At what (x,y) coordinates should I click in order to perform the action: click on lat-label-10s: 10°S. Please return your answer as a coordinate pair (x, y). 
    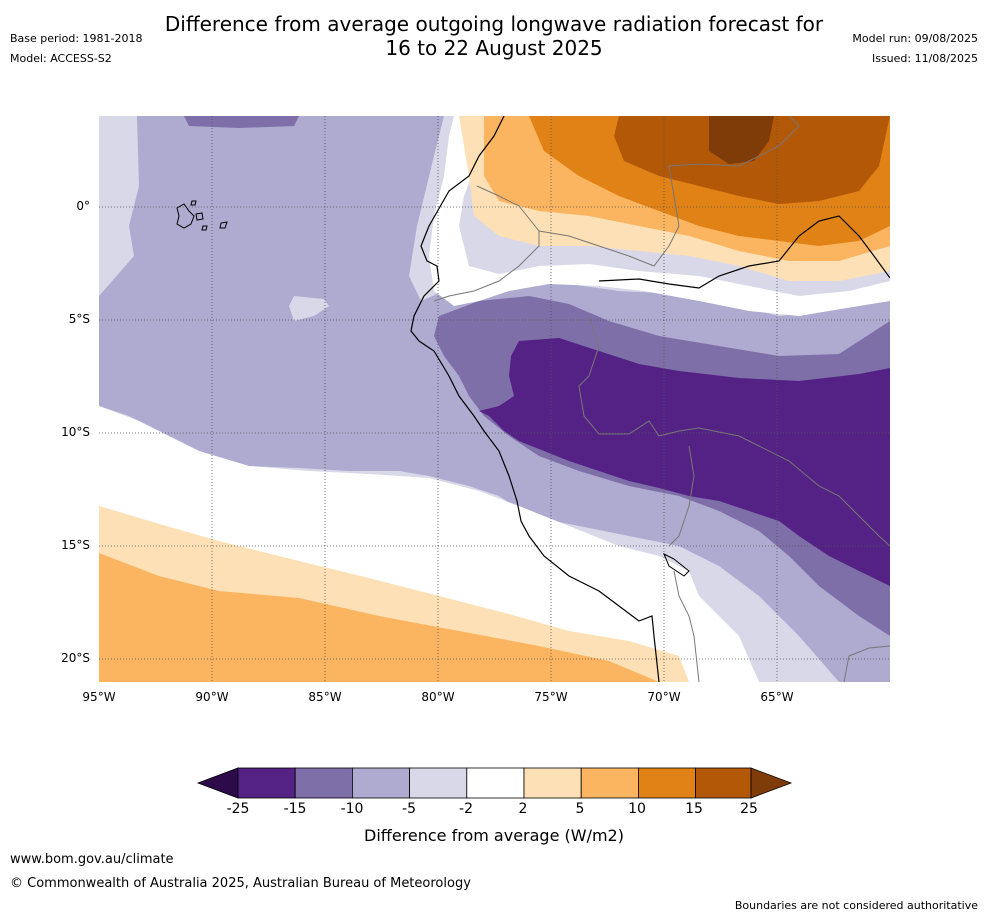
    Looking at the image, I should click on (75, 432).